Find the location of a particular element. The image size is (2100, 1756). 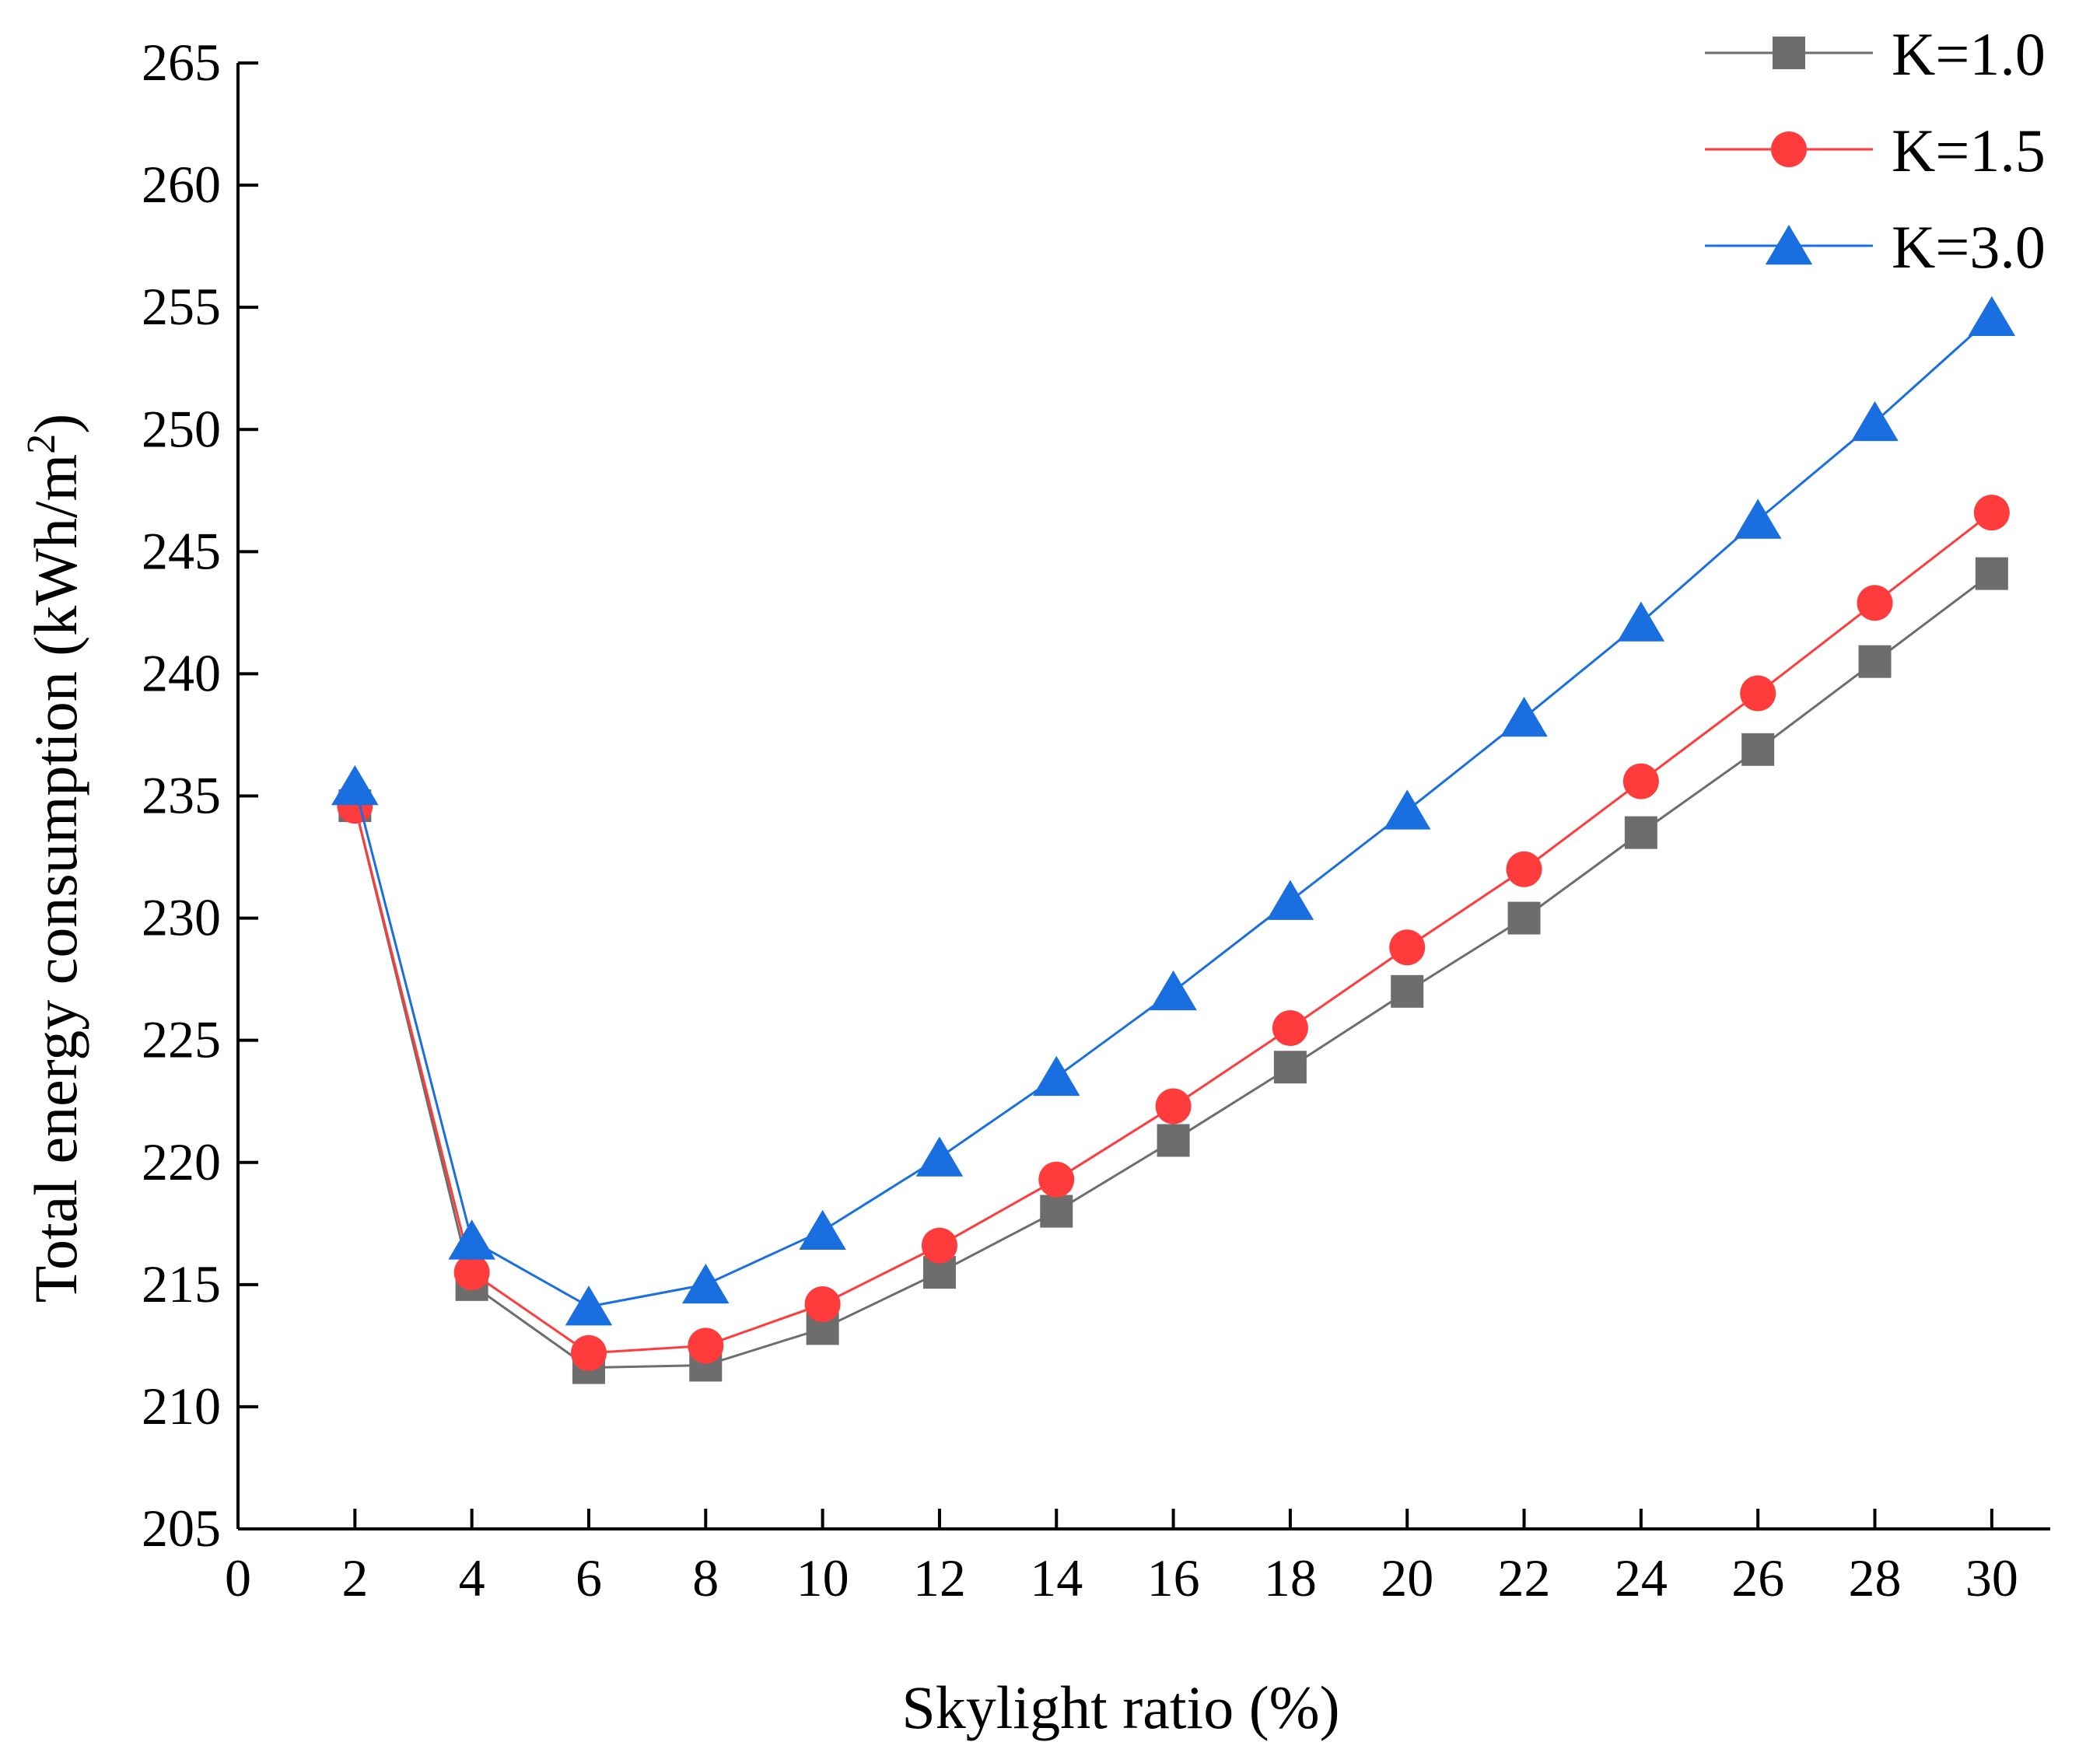

legend-label: K=3.0 is located at coordinates (1969, 247).